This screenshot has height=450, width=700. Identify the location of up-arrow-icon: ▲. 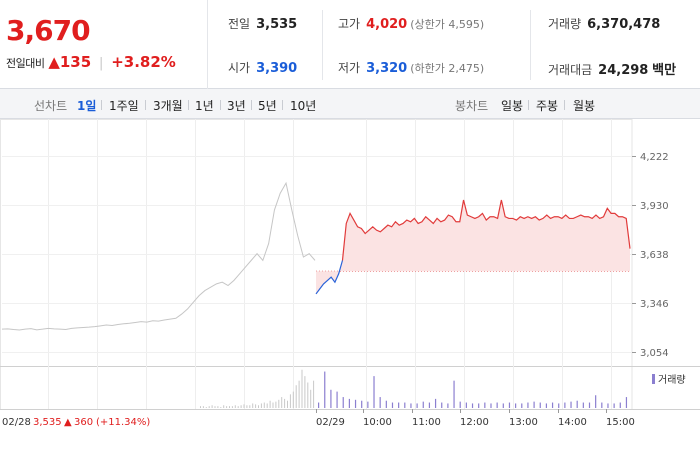
(54, 62).